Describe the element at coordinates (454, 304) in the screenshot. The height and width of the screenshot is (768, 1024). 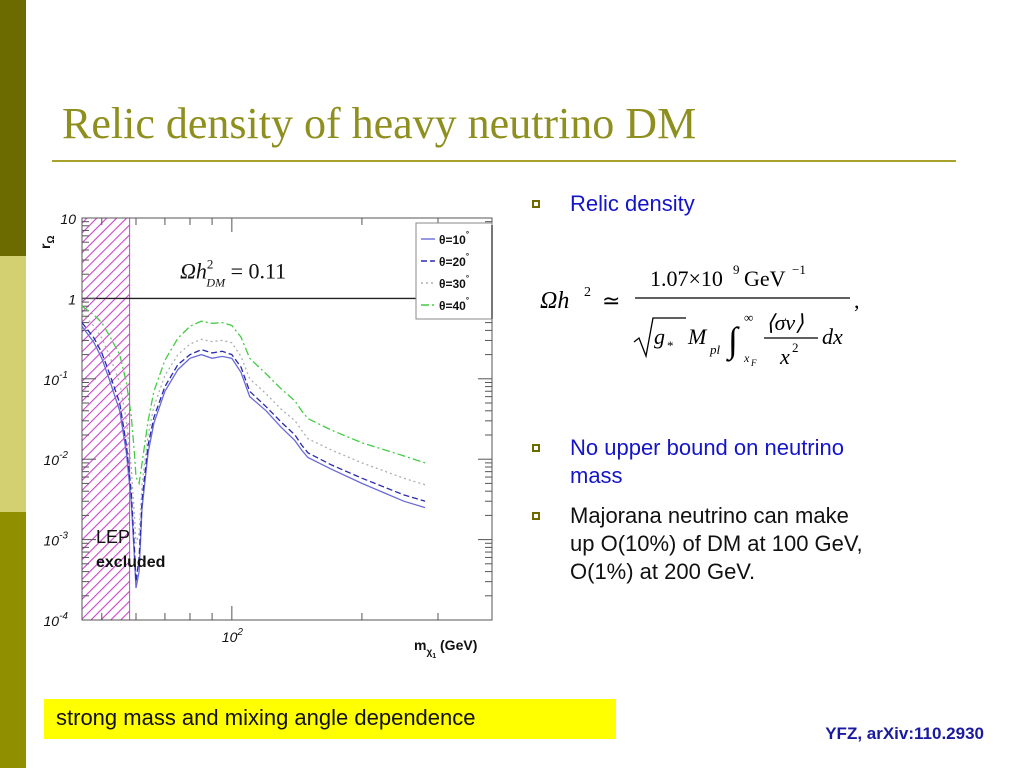
I see `legend-label: θ=40°` at that location.